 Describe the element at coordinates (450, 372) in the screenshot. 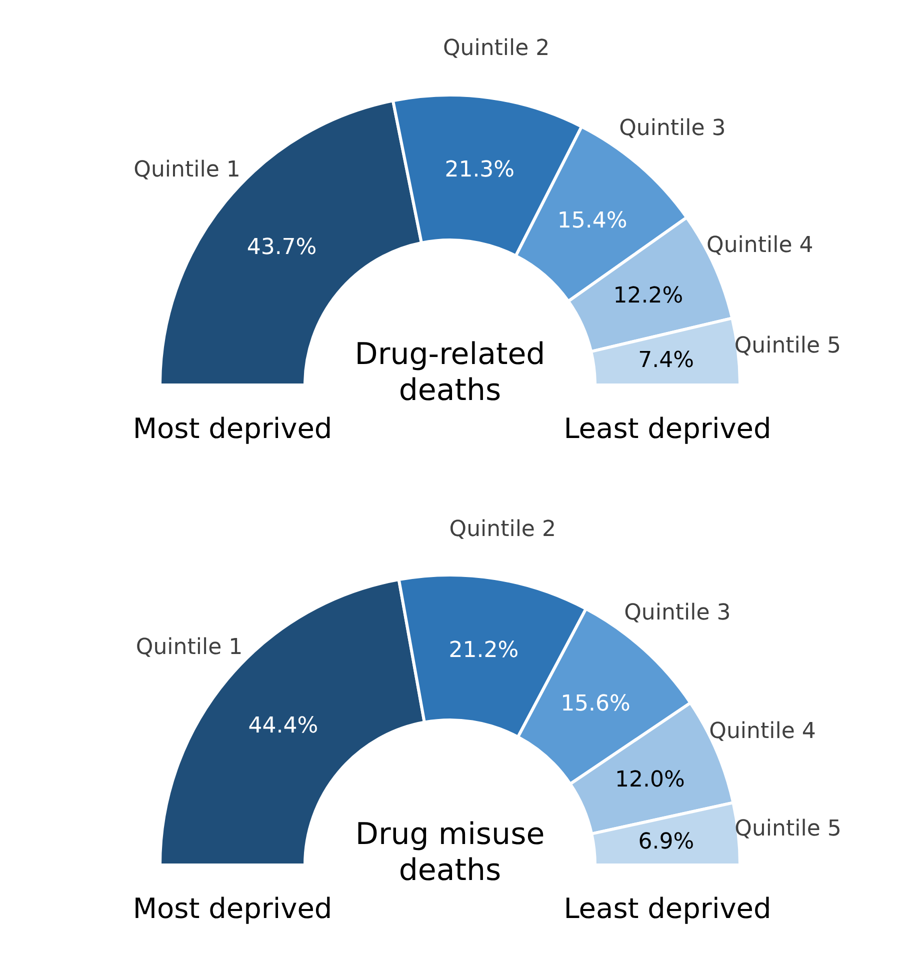

I see `text: Drug-related deaths` at that location.